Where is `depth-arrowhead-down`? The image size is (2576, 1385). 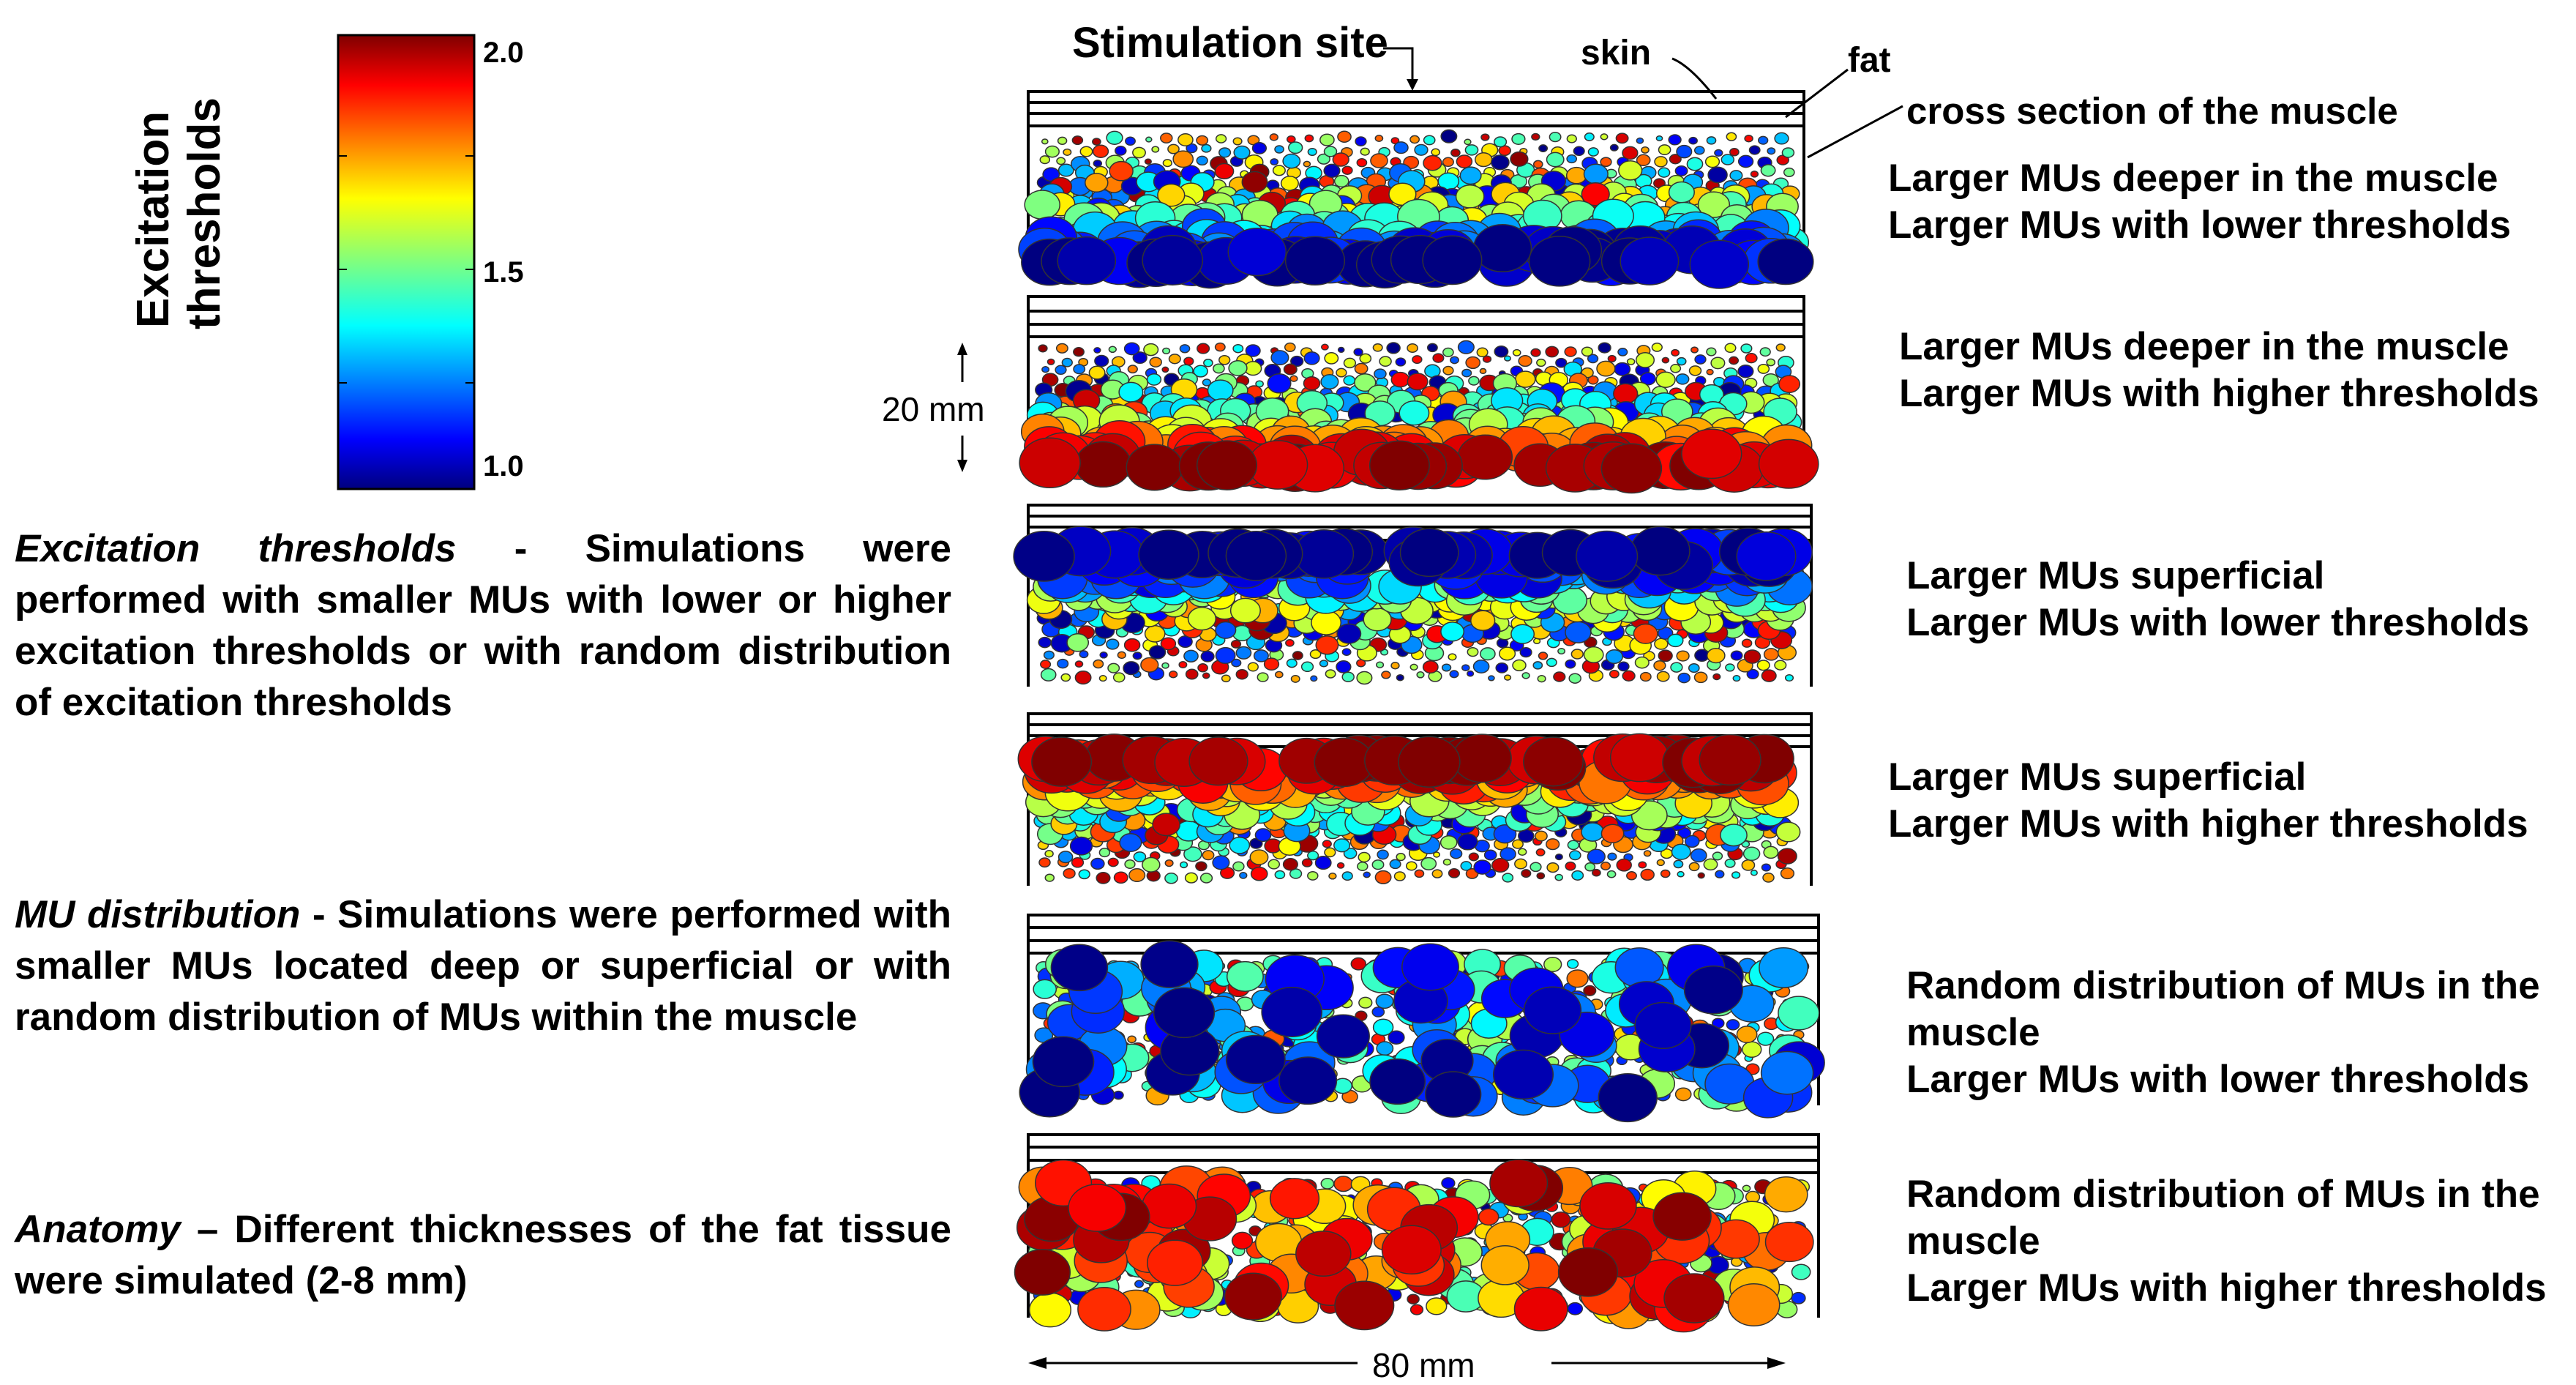
depth-arrowhead-down is located at coordinates (962, 466).